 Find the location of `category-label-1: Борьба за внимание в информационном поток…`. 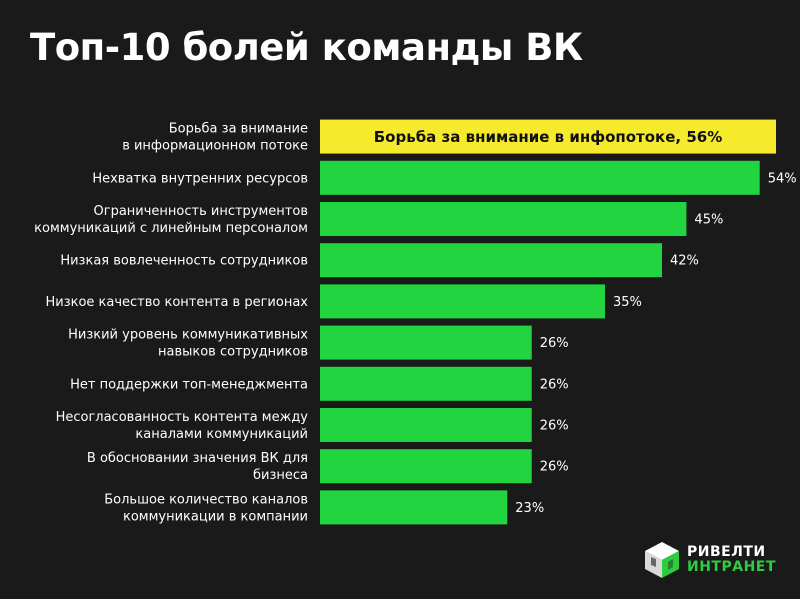

category-label-1: Борьба за внимание в информационном поток… is located at coordinates (215, 138).